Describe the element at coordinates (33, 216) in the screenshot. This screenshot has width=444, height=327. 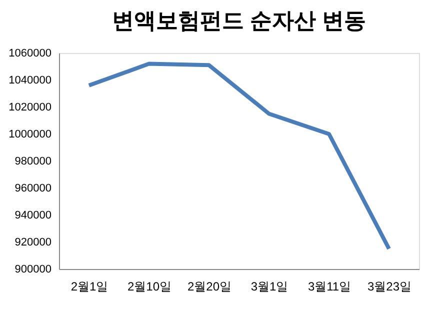
I see `y-tick-label: 940000` at that location.